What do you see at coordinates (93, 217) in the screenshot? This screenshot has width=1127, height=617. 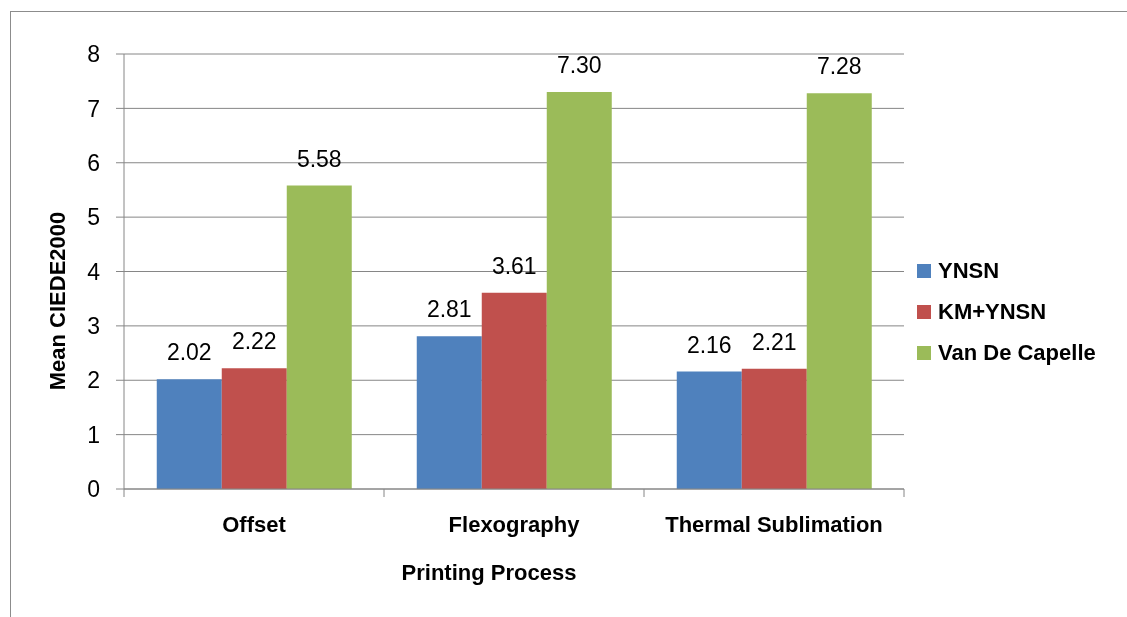 I see `y-tick-label: 5` at bounding box center [93, 217].